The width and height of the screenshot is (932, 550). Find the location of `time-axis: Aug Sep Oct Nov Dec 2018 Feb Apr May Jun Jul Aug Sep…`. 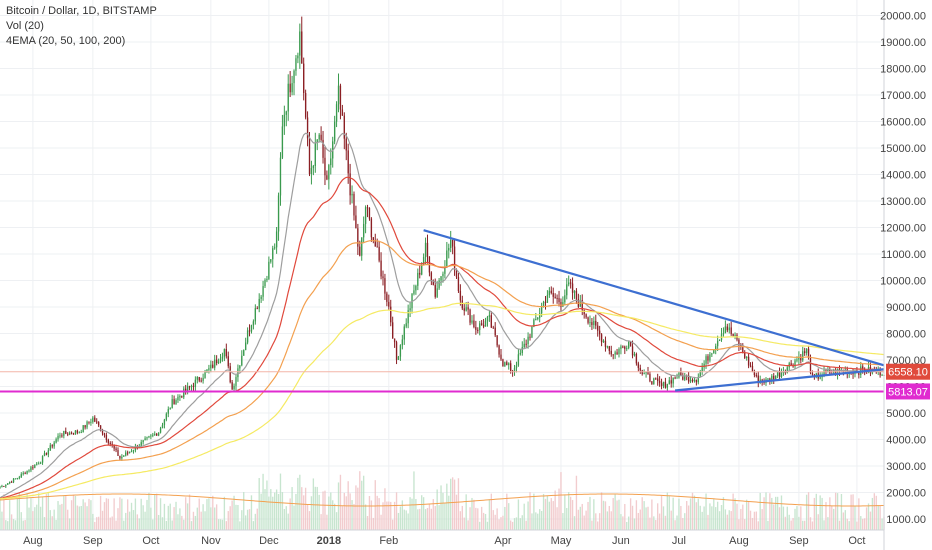

time-axis: Aug Sep Oct Nov Dec 2018 Feb Apr May Jun Jul Aug Sep… is located at coordinates (442, 538).